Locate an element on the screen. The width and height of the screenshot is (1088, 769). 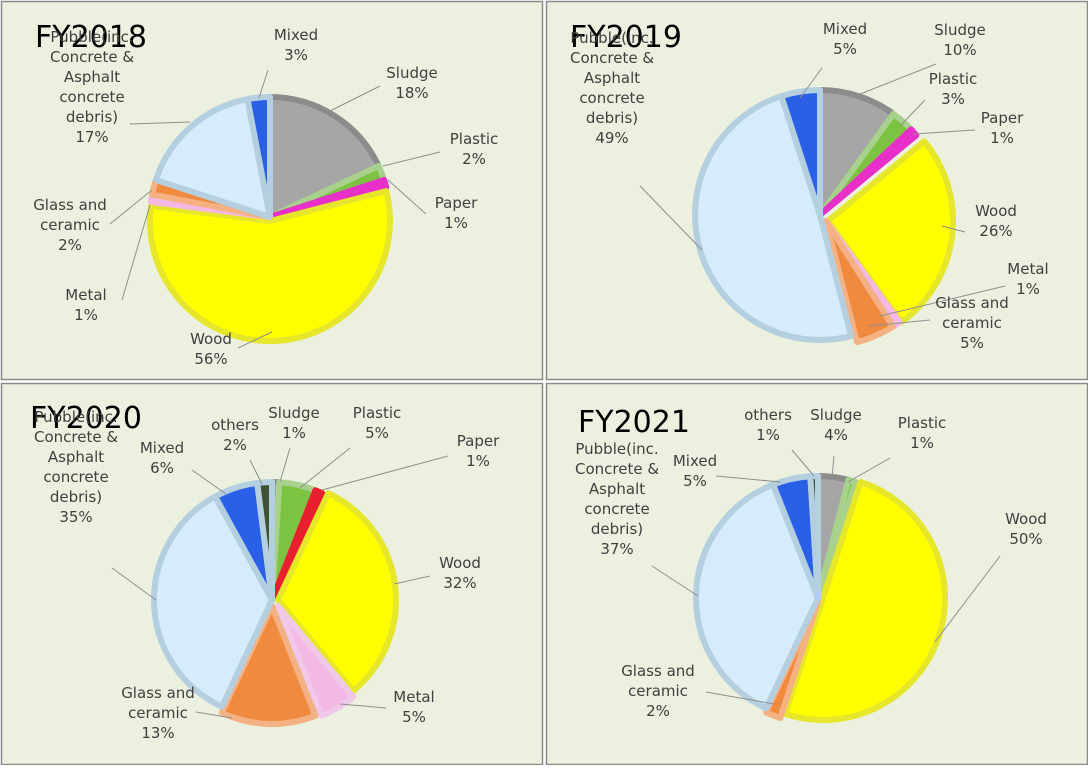
slice-glass-and-ceramic-fy2019 is located at coordinates (859, 282).